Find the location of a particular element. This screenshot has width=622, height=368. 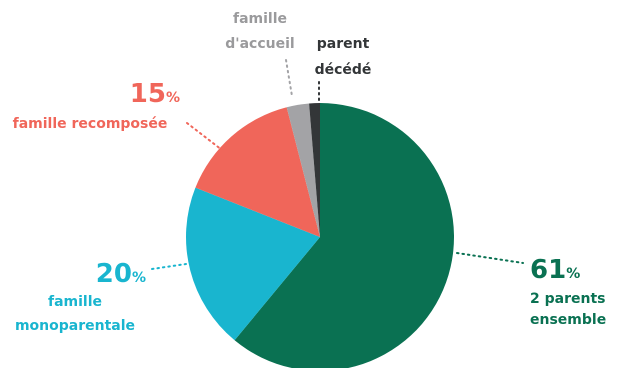

slice-blended-percent: 15% is located at coordinates (155, 94).